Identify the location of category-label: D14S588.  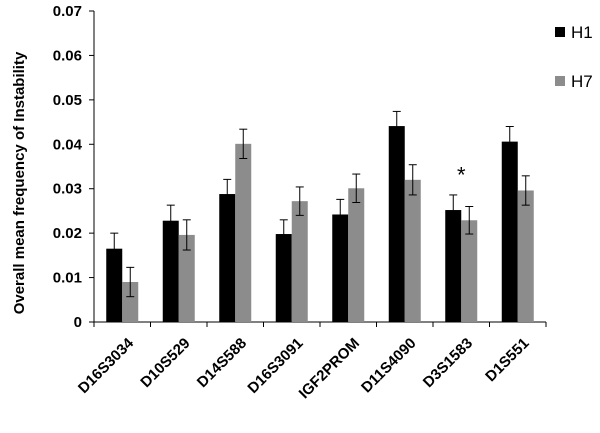
(222, 363).